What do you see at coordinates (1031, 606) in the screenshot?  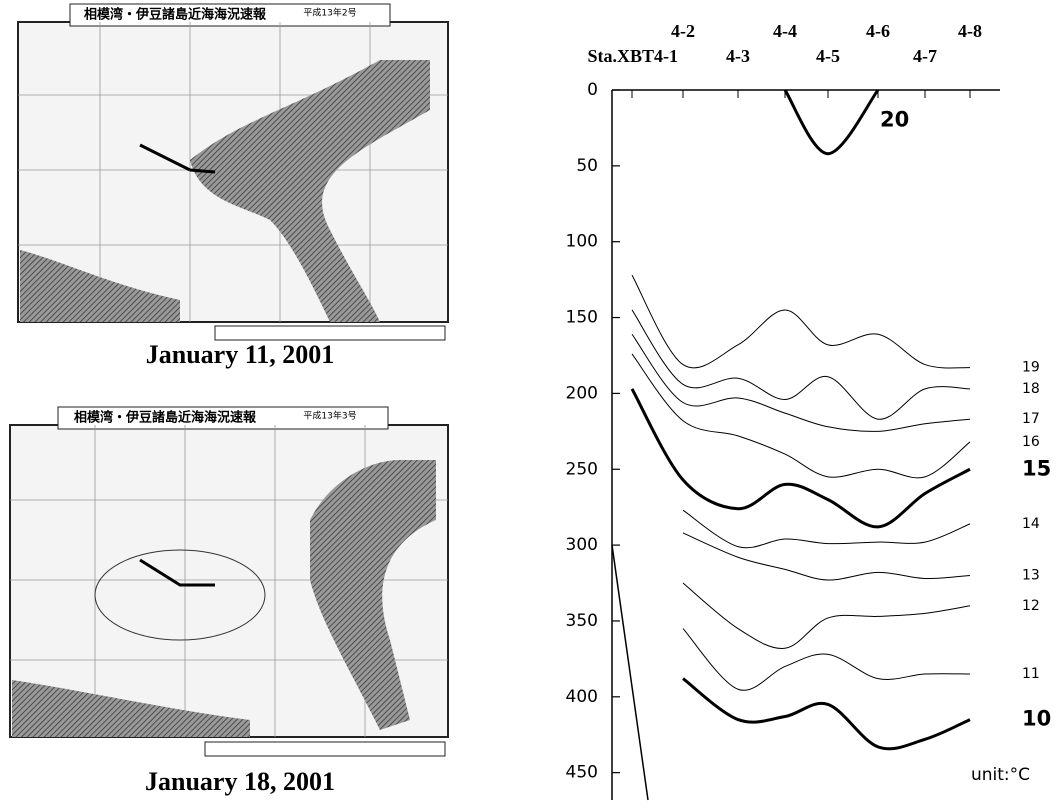 I see `isotherm-label: 12` at bounding box center [1031, 606].